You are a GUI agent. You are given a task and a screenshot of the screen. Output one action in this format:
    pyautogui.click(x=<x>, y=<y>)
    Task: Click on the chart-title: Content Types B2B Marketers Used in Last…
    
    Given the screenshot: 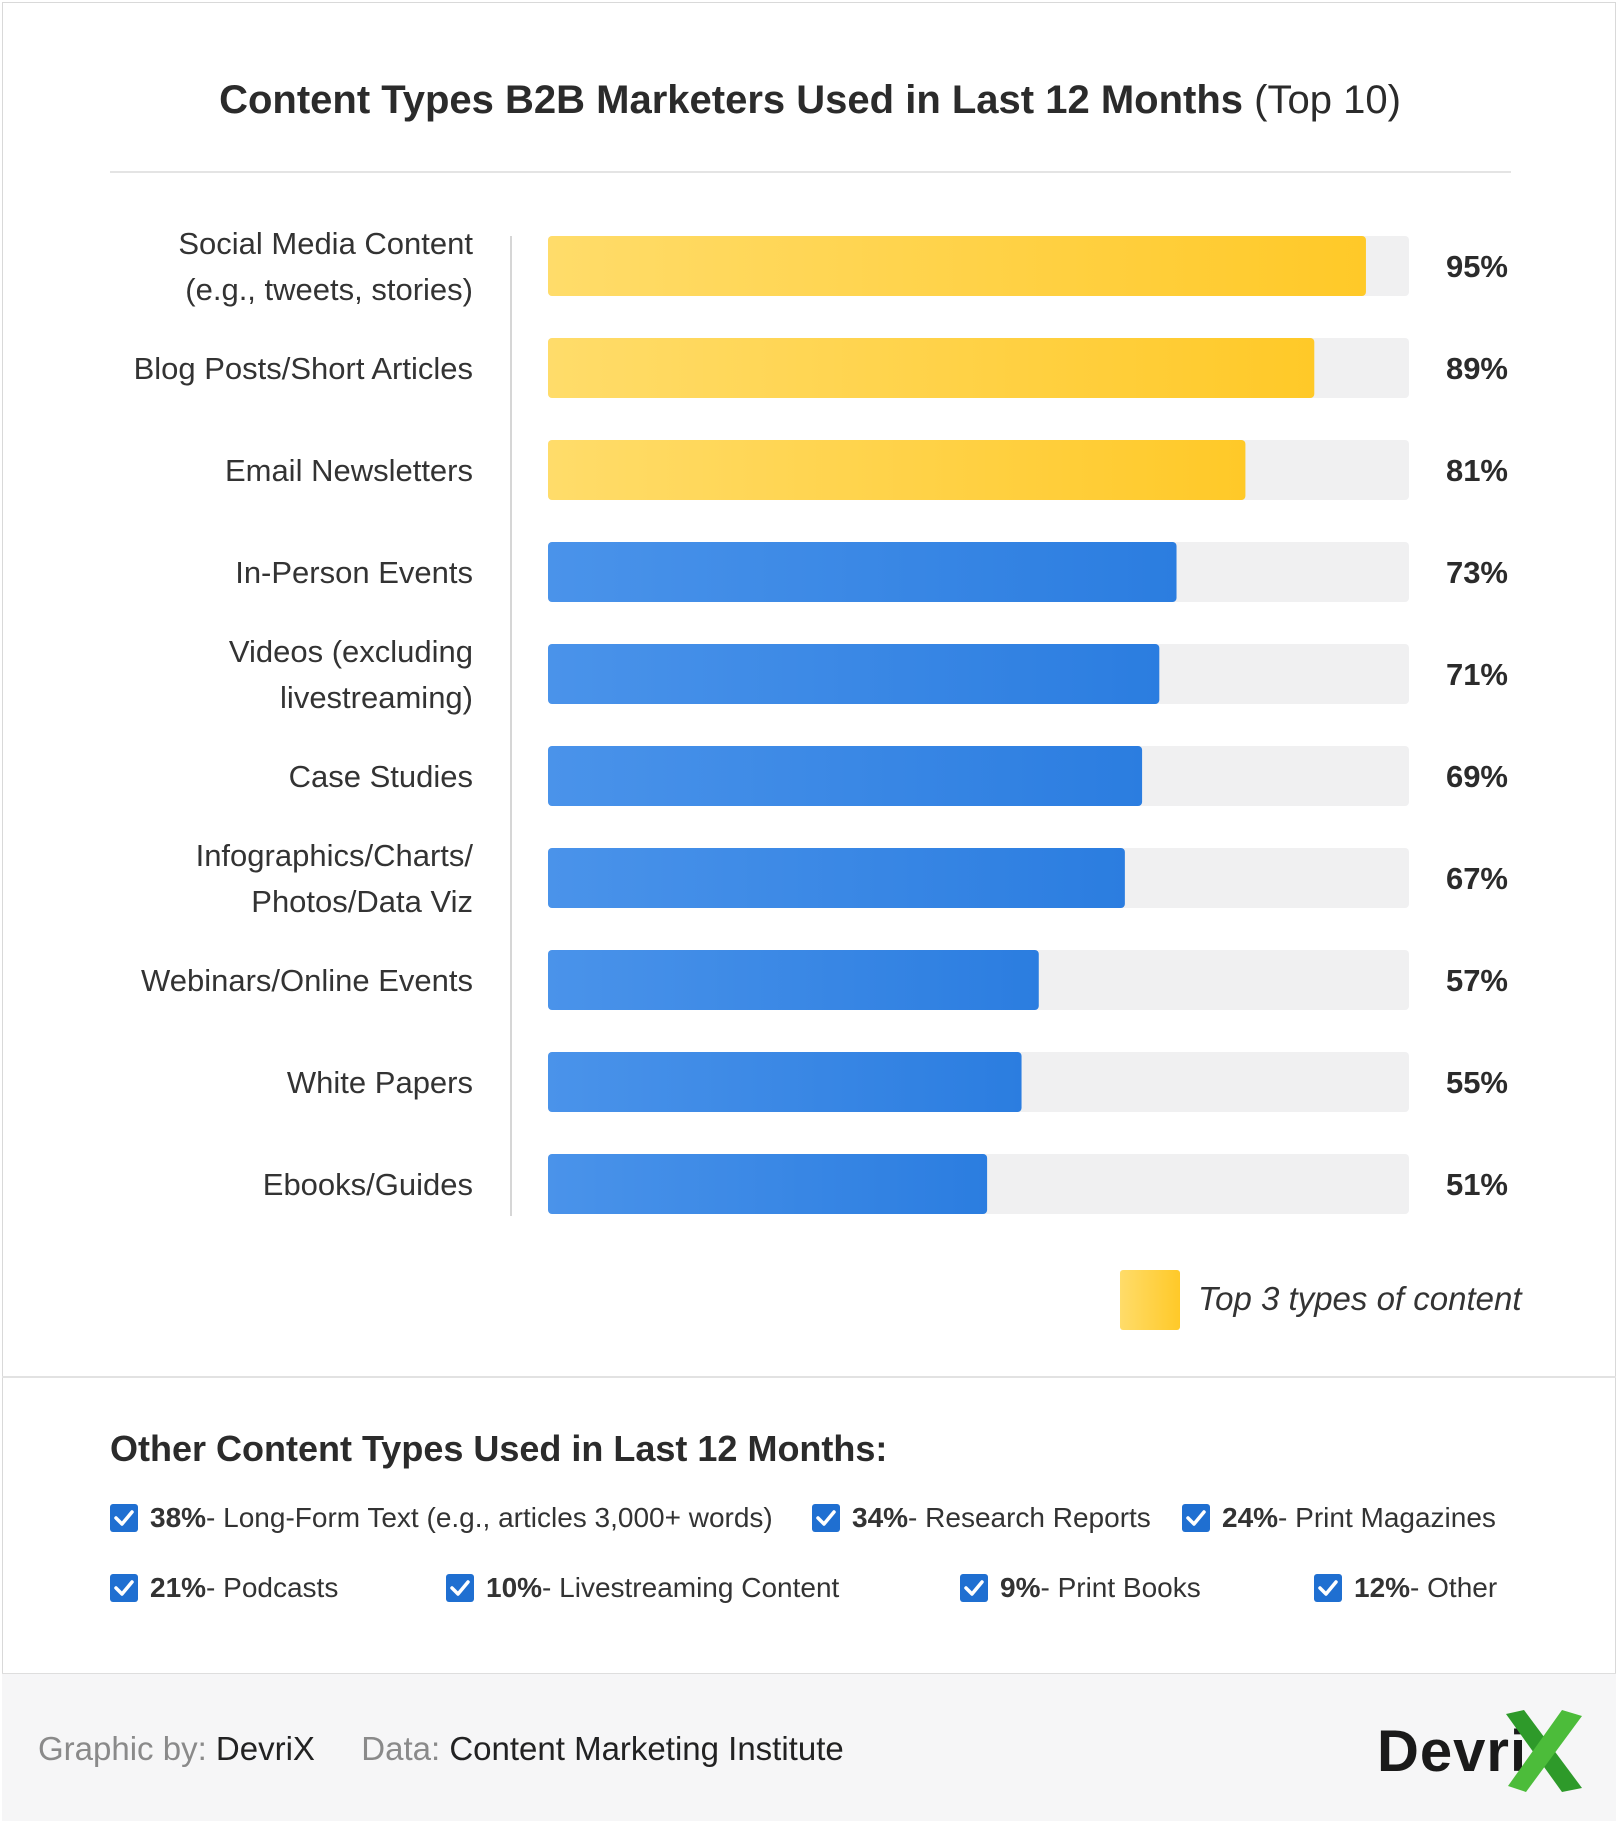 What is the action you would take?
    pyautogui.click(x=810, y=100)
    